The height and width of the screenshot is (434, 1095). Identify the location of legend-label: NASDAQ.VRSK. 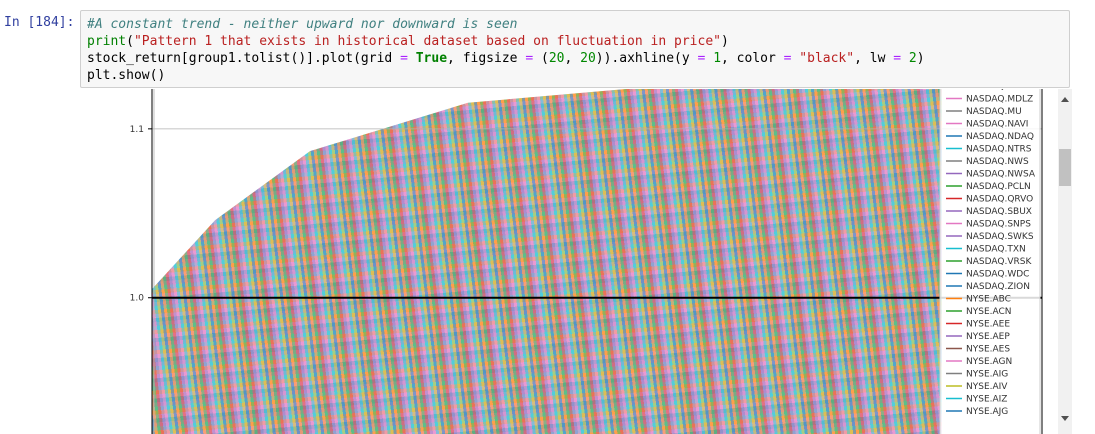
(999, 262).